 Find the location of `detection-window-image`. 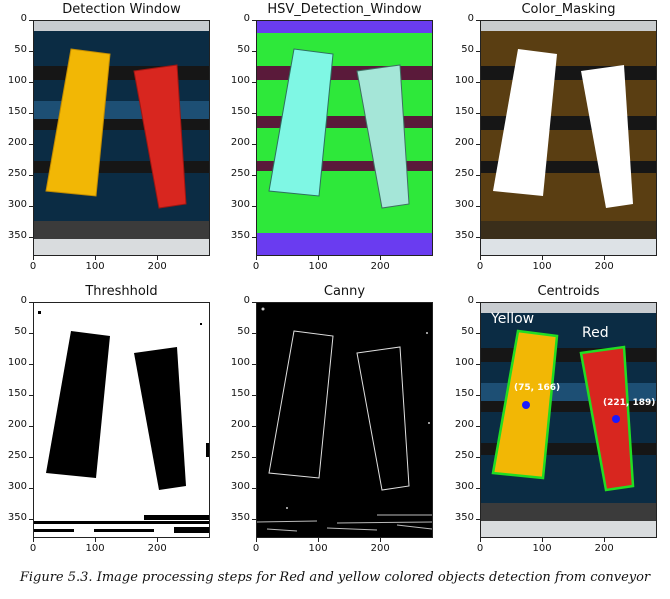

detection-window-image is located at coordinates (121, 138).